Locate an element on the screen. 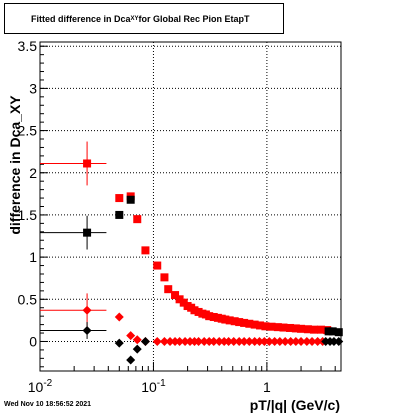  y-axis-label-text: difference in Dca_XY is located at coordinates (15, 165).